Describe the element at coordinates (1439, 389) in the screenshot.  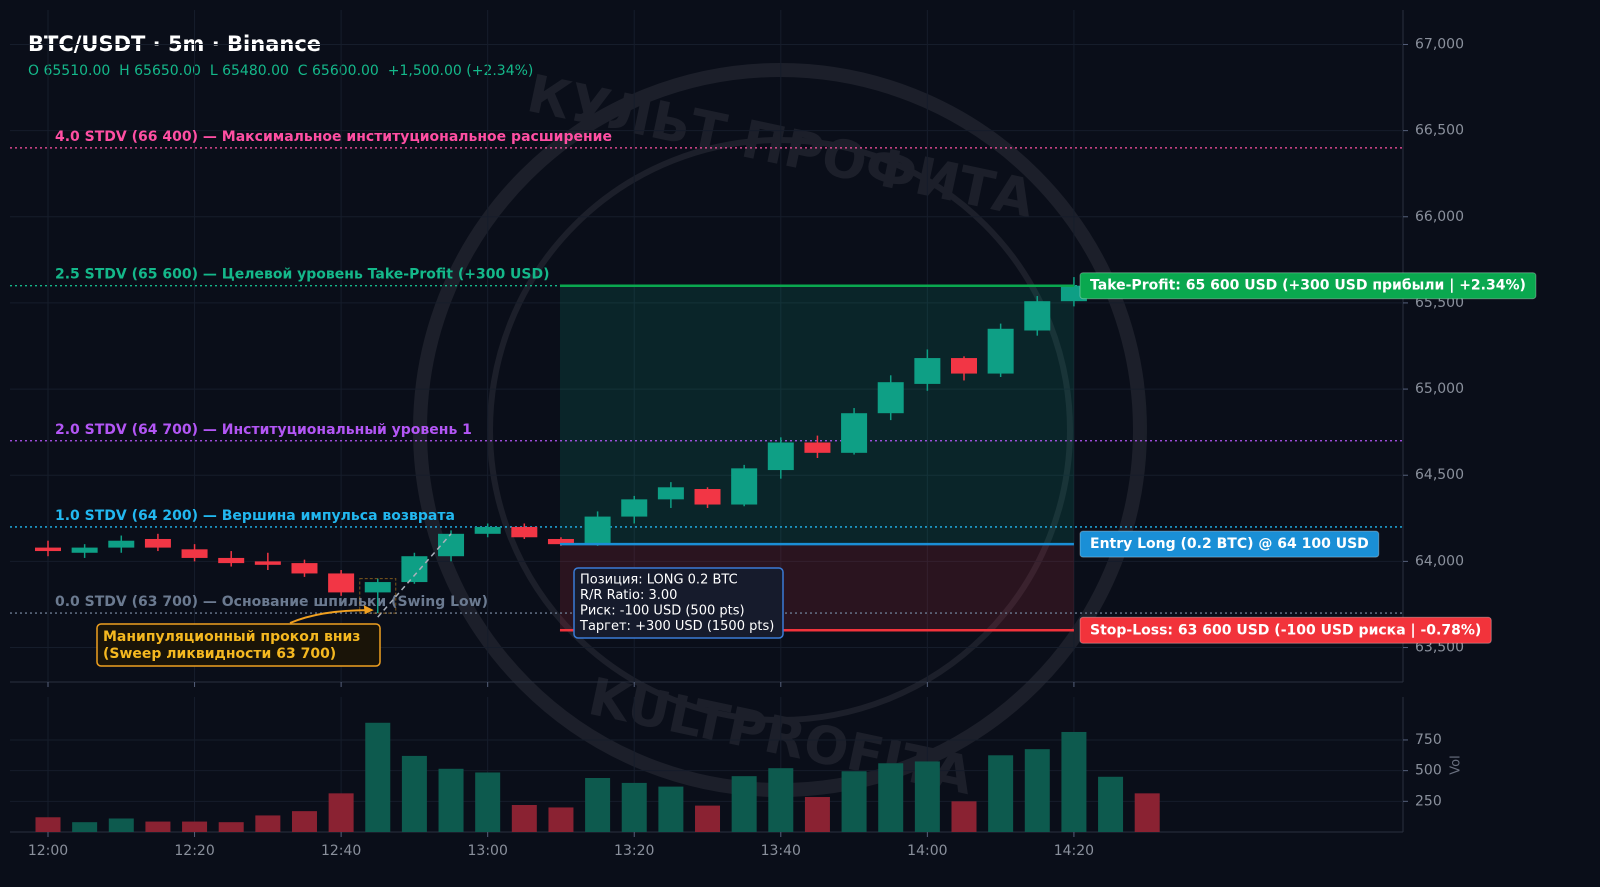
I see `y-tick-label: 65,000` at that location.